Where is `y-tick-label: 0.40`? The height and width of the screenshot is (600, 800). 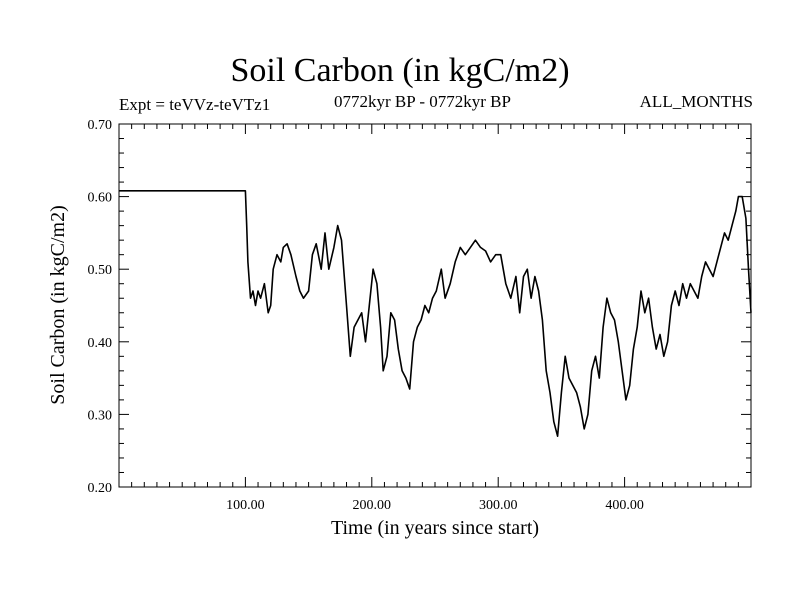
y-tick-label: 0.40 is located at coordinates (100, 343).